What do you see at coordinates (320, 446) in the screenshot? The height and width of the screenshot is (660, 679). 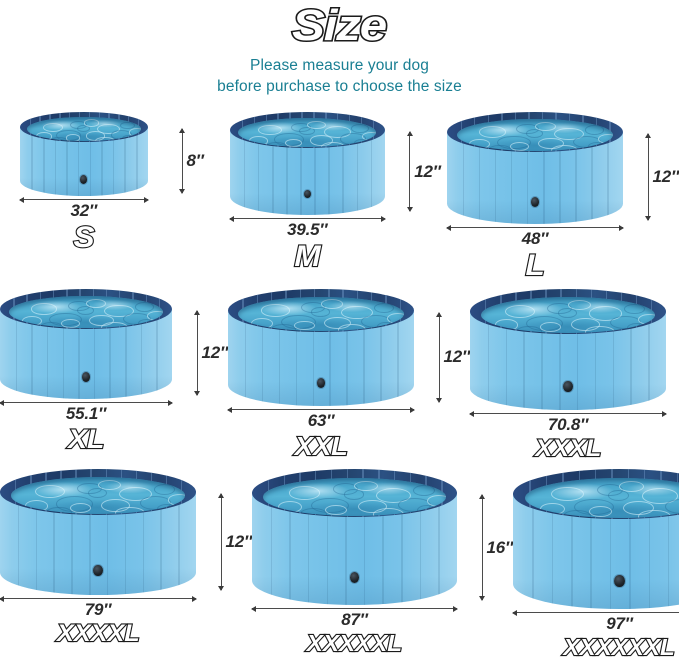 I see `size-label: XXL` at bounding box center [320, 446].